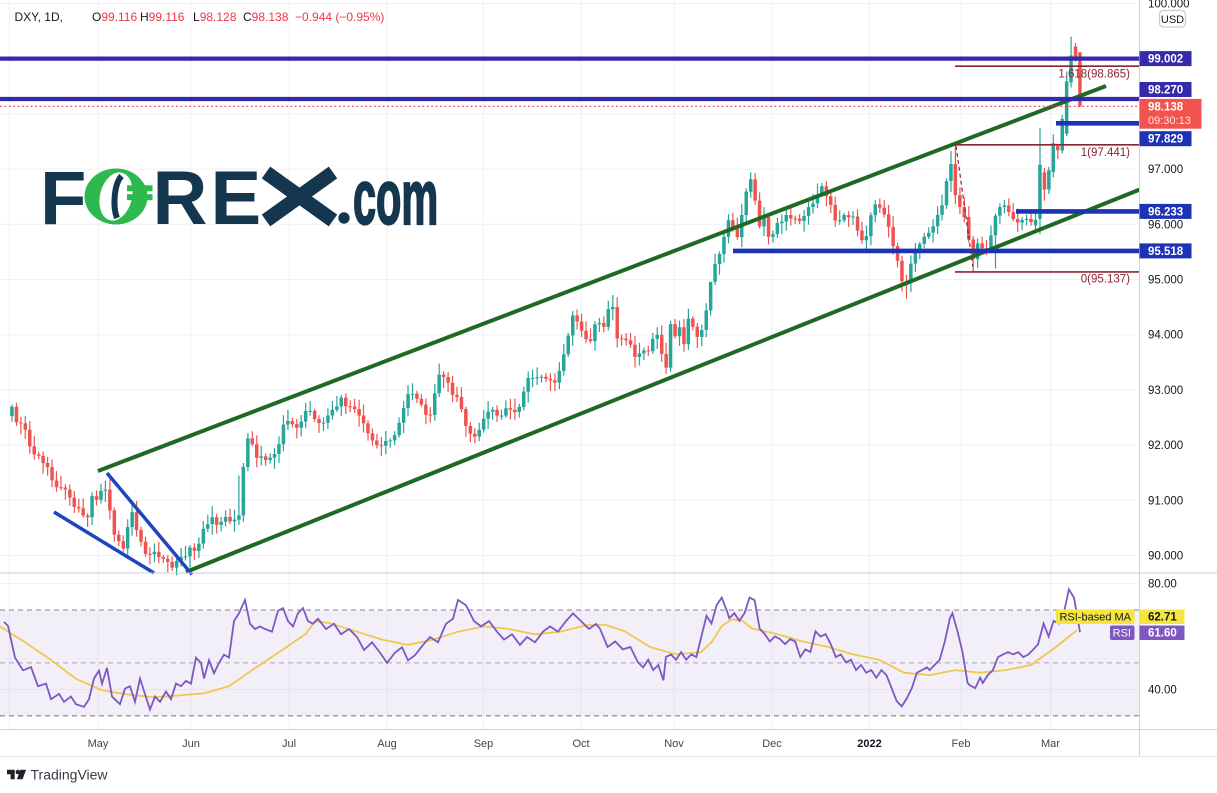 This screenshot has height=793, width=1217. Describe the element at coordinates (1050, 744) in the screenshot. I see `svg-text: Mar` at that location.